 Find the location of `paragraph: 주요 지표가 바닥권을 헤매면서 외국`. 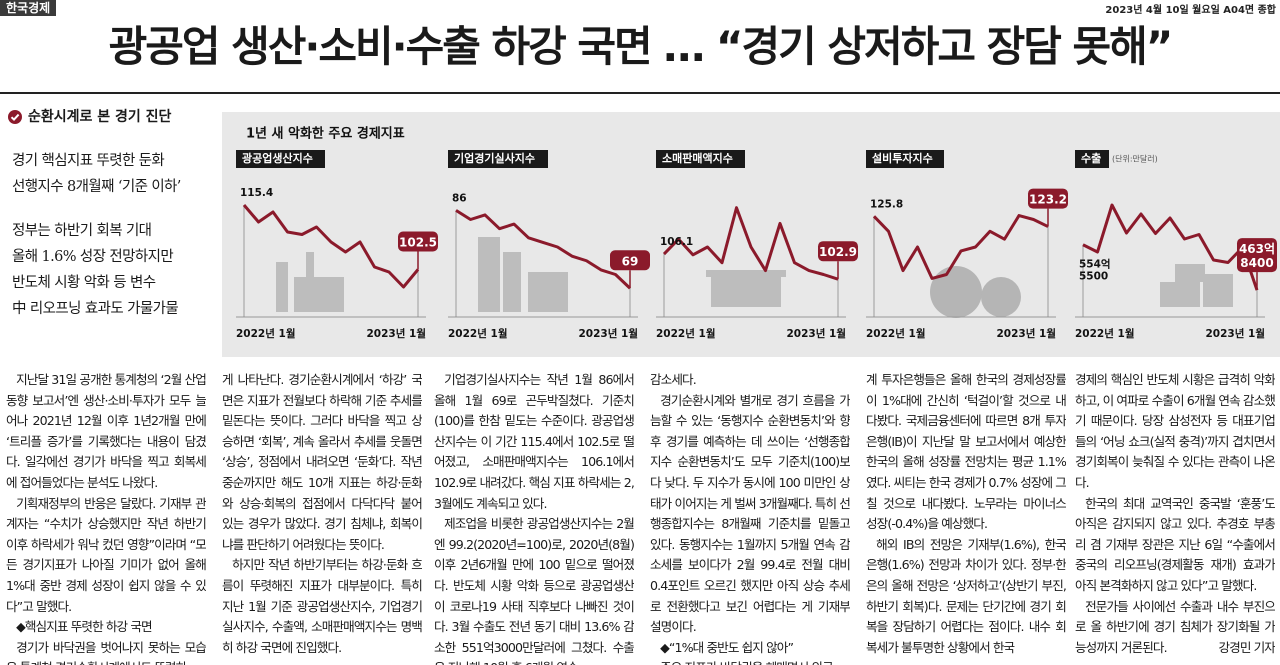

paragraph: 주요 지표가 바닥권을 헤매면서 외국 is located at coordinates (750, 661).